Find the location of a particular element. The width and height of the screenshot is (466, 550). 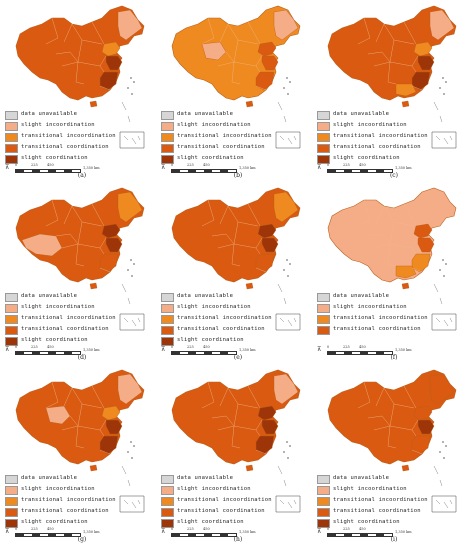

north-arrow-icon: ⊼ is located at coordinates (7, 167).